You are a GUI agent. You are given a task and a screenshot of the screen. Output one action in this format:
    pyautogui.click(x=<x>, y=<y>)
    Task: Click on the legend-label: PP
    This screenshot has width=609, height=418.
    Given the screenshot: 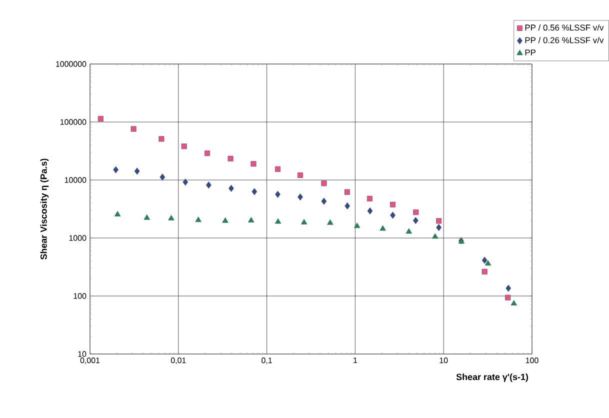 What is the action you would take?
    pyautogui.click(x=530, y=53)
    